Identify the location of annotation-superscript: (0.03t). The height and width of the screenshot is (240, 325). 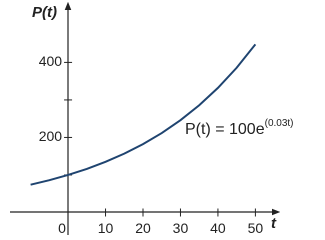
(279, 123).